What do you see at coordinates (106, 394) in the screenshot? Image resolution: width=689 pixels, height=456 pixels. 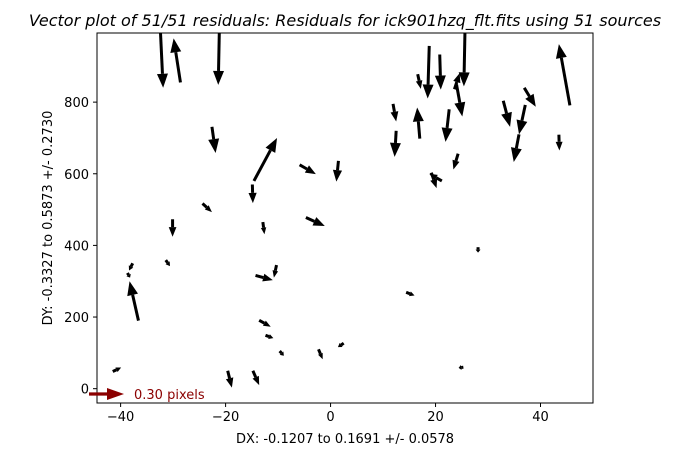 I see `key-arrow` at bounding box center [106, 394].